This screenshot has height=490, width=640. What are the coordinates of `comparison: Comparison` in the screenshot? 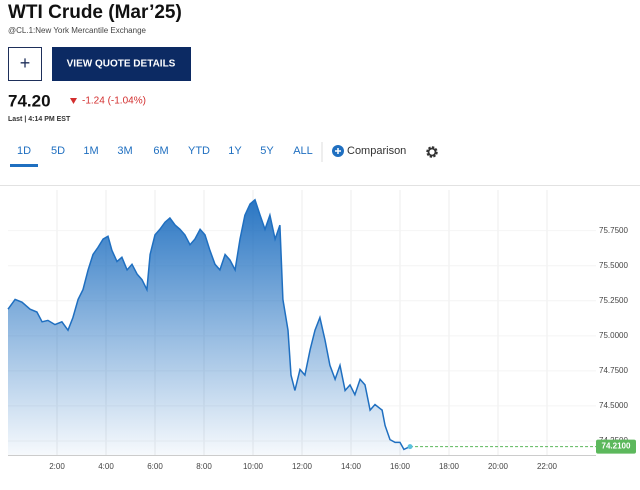 It's located at (376, 151).